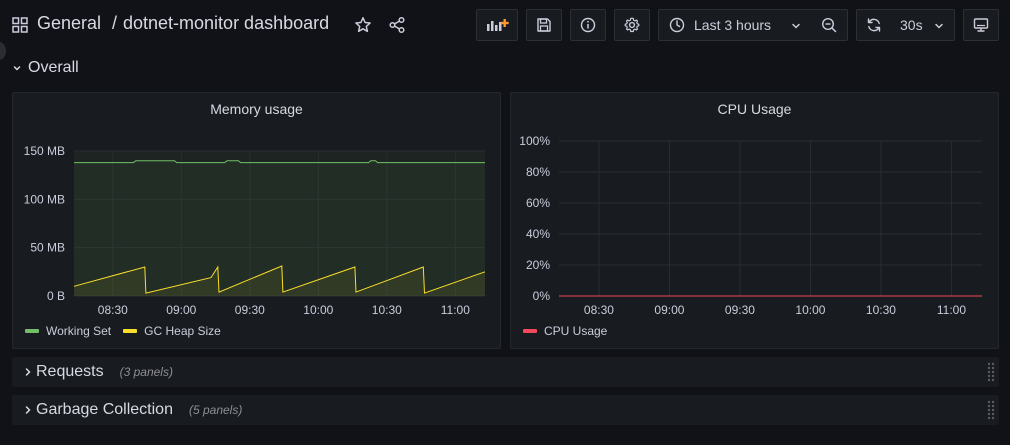  I want to click on memory-legend: Working Set GC Heap Size, so click(123, 331).